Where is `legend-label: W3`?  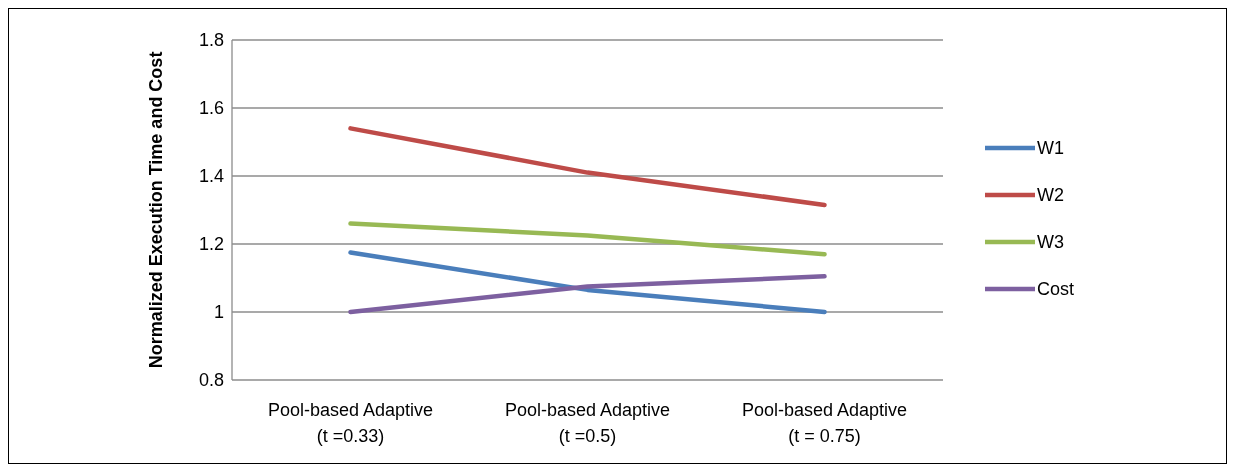
legend-label: W3 is located at coordinates (1050, 242).